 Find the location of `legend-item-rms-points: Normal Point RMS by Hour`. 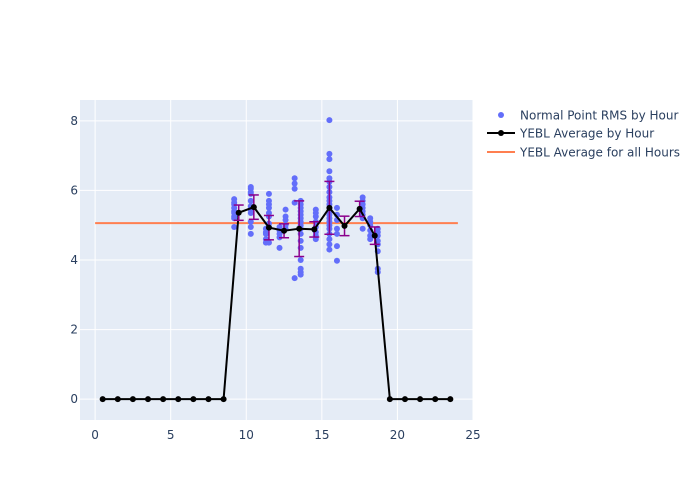

legend-item-rms-points: Normal Point RMS by Hour is located at coordinates (588, 116).